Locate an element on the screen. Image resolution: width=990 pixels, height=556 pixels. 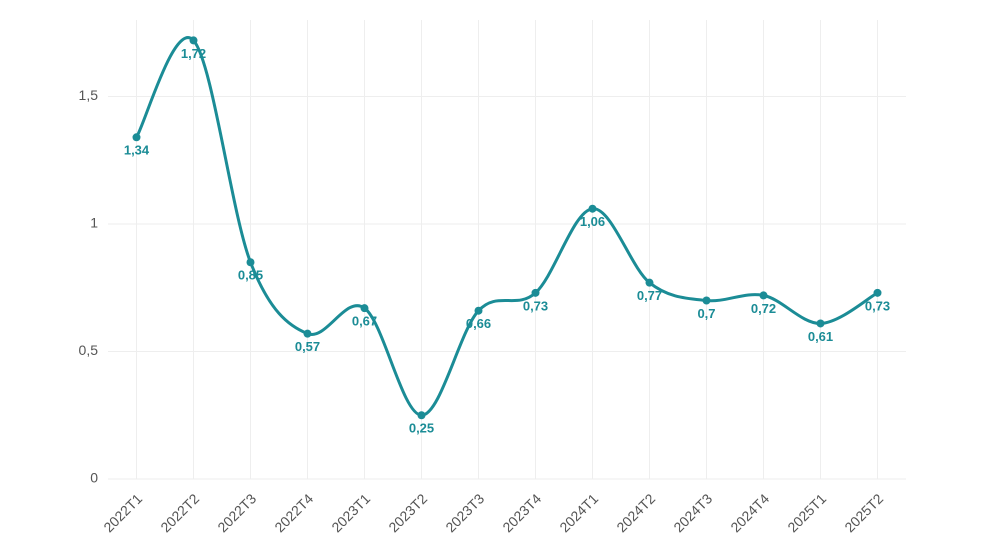
value-label: 1,34 is located at coordinates (137, 150).